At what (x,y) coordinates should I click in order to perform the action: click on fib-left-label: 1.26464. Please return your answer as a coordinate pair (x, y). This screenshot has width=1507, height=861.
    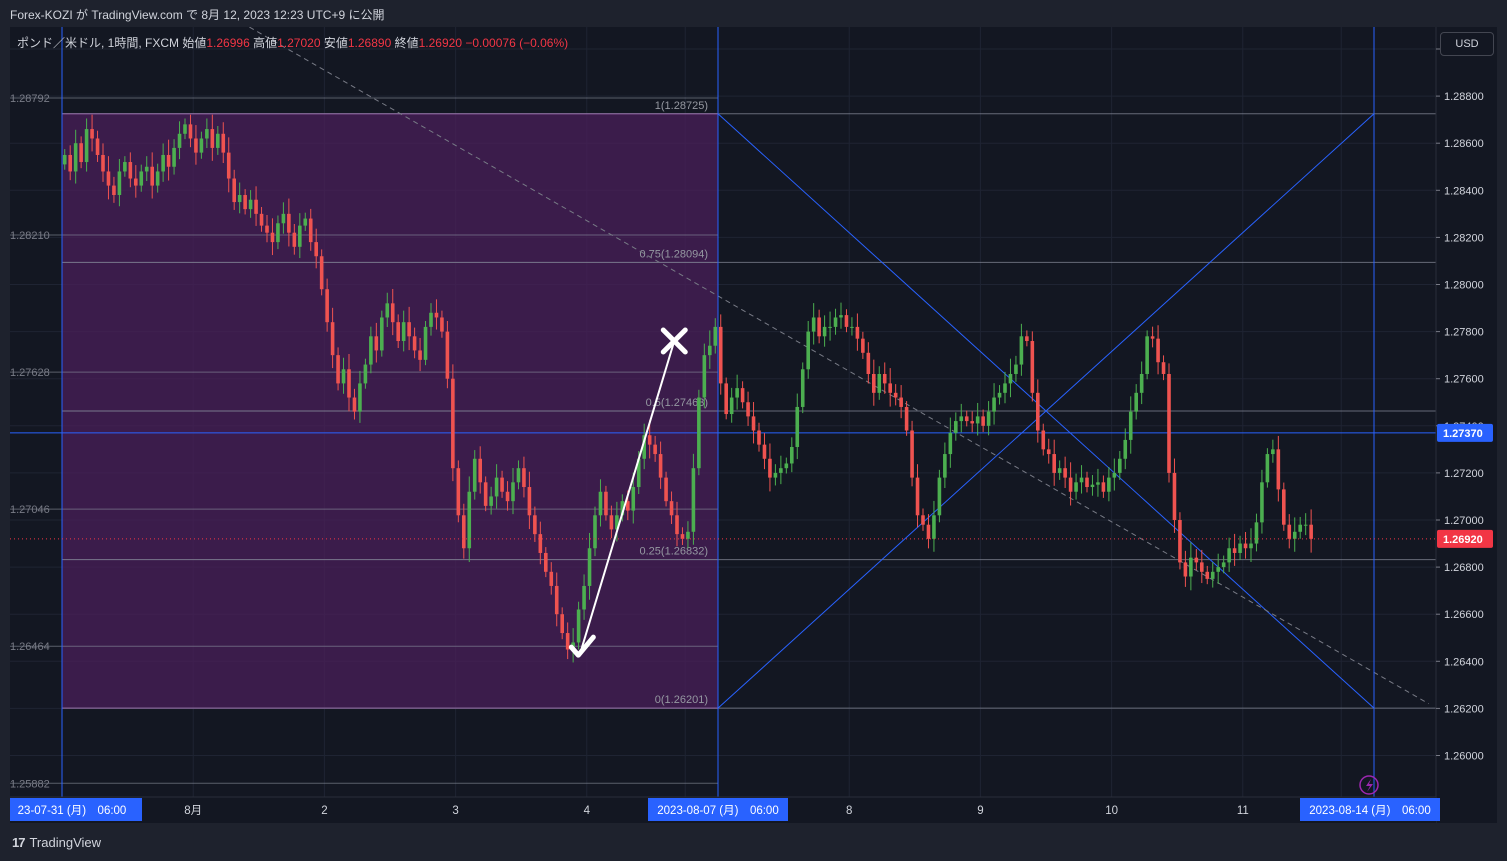
    Looking at the image, I should click on (30, 647).